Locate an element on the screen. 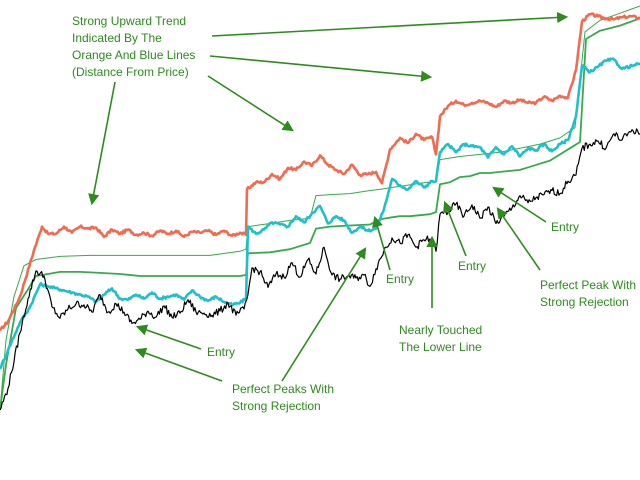 This screenshot has height=480, width=640. note-strong-upward-trend-line-2: Indicated By The is located at coordinates (117, 38).